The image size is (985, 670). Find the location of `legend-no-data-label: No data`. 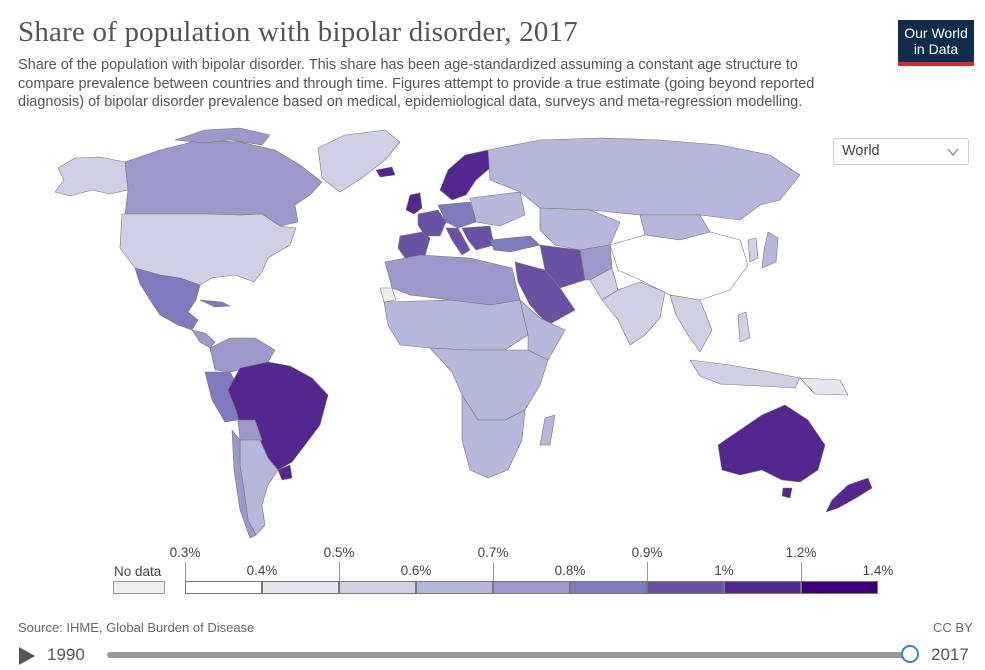

legend-no-data-label: No data is located at coordinates (138, 571).